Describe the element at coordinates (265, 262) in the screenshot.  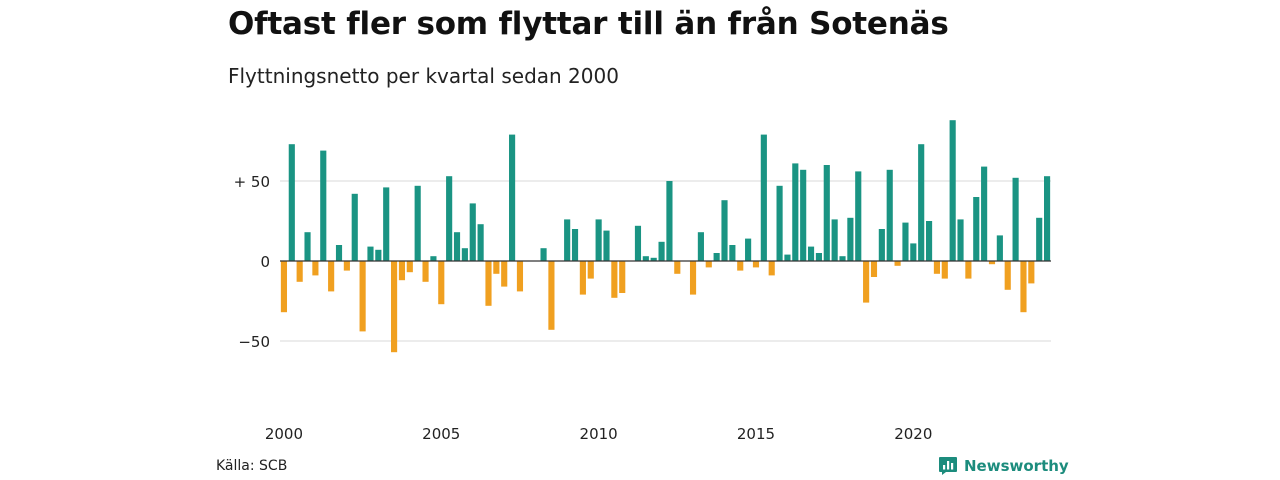
I see `y-tick-label: 0` at that location.